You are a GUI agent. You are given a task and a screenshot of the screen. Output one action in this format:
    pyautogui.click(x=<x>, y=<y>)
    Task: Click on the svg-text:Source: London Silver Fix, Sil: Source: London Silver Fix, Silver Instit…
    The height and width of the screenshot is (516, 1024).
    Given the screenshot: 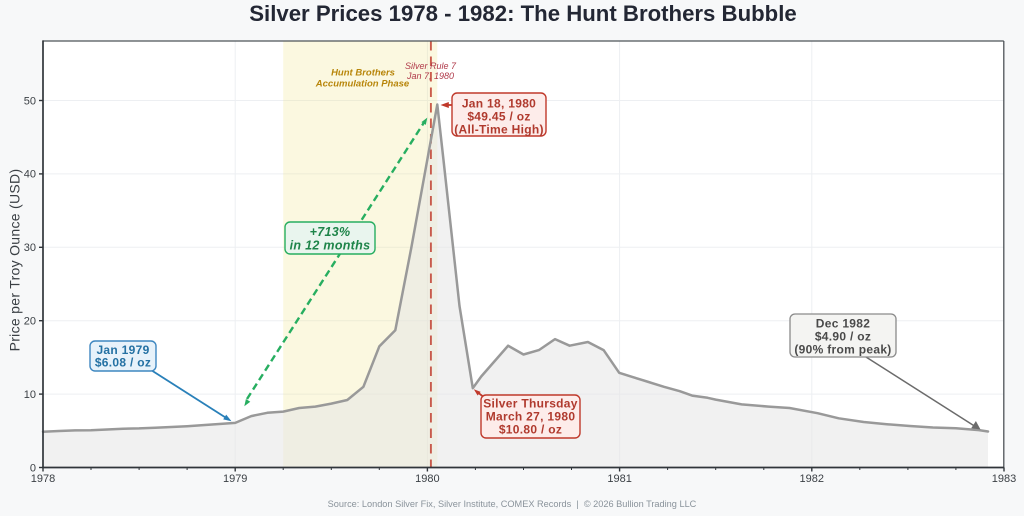 What is the action you would take?
    pyautogui.click(x=512, y=504)
    